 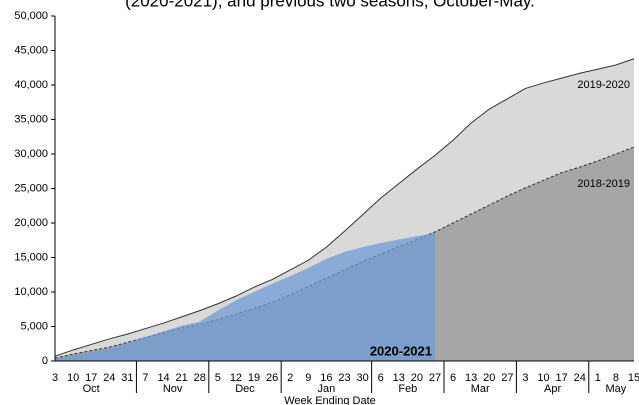 What do you see at coordinates (31, 188) in the screenshot?
I see `y-tick-label: 25,000` at bounding box center [31, 188].